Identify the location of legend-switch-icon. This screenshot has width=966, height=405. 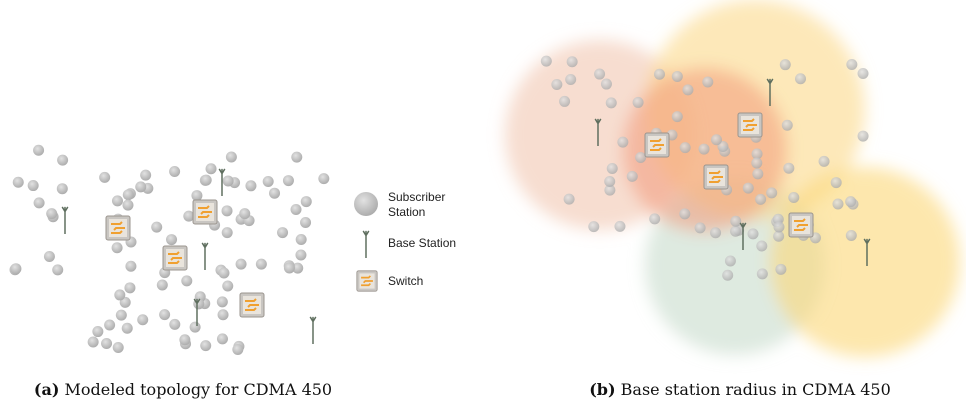
(367, 281).